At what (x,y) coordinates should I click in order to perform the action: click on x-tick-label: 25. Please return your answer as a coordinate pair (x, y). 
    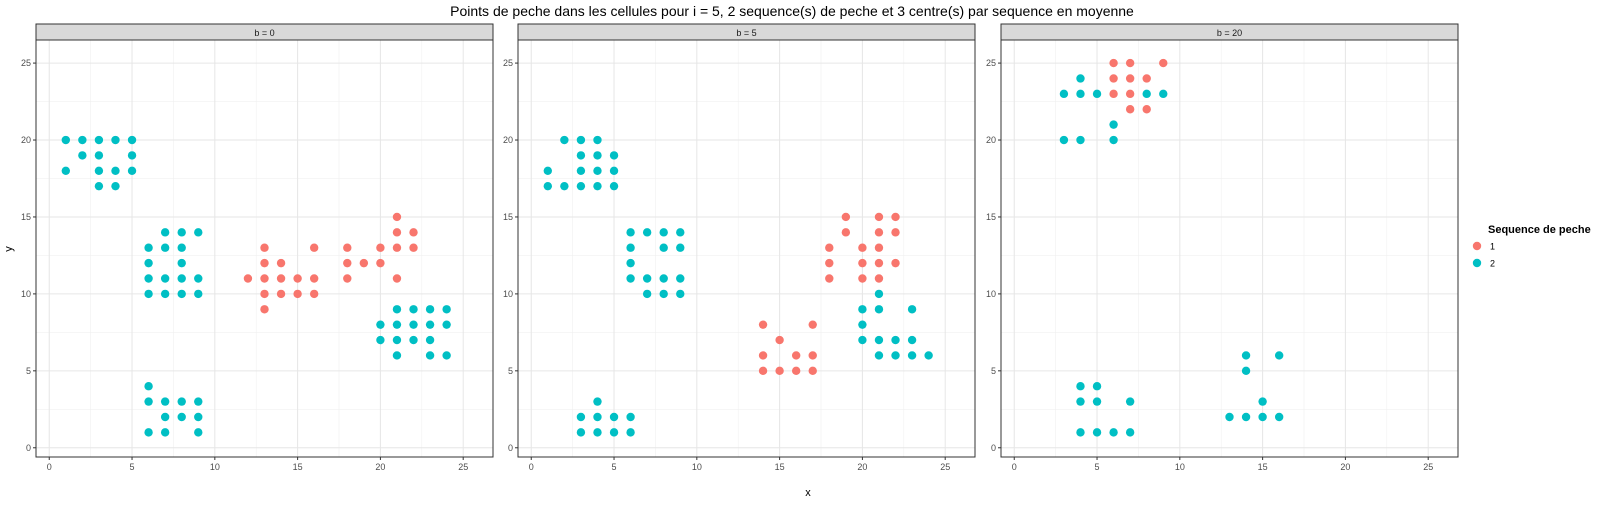
    Looking at the image, I should click on (463, 467).